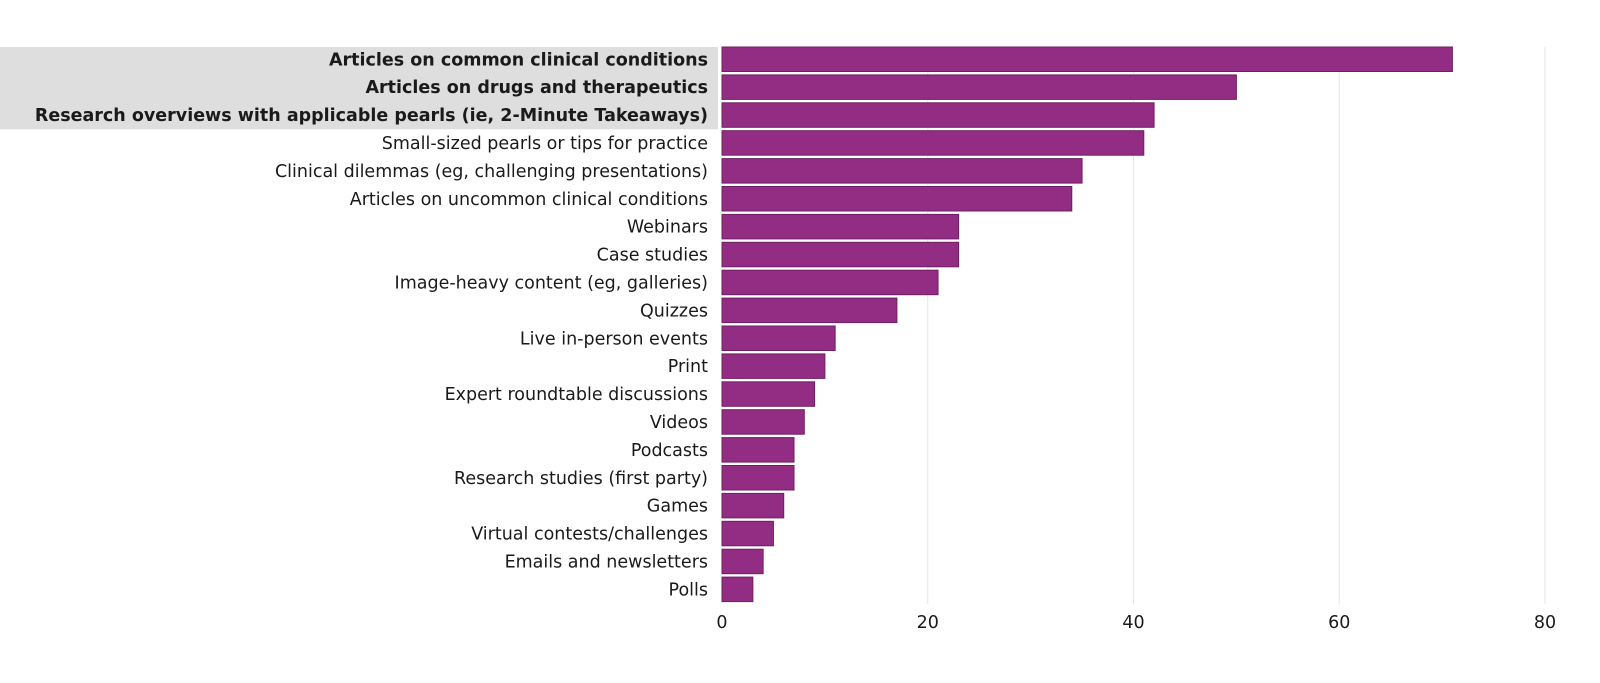 This screenshot has width=1600, height=683. What do you see at coordinates (581, 479) in the screenshot?
I see `category-label-16: Research studies (first party)` at bounding box center [581, 479].